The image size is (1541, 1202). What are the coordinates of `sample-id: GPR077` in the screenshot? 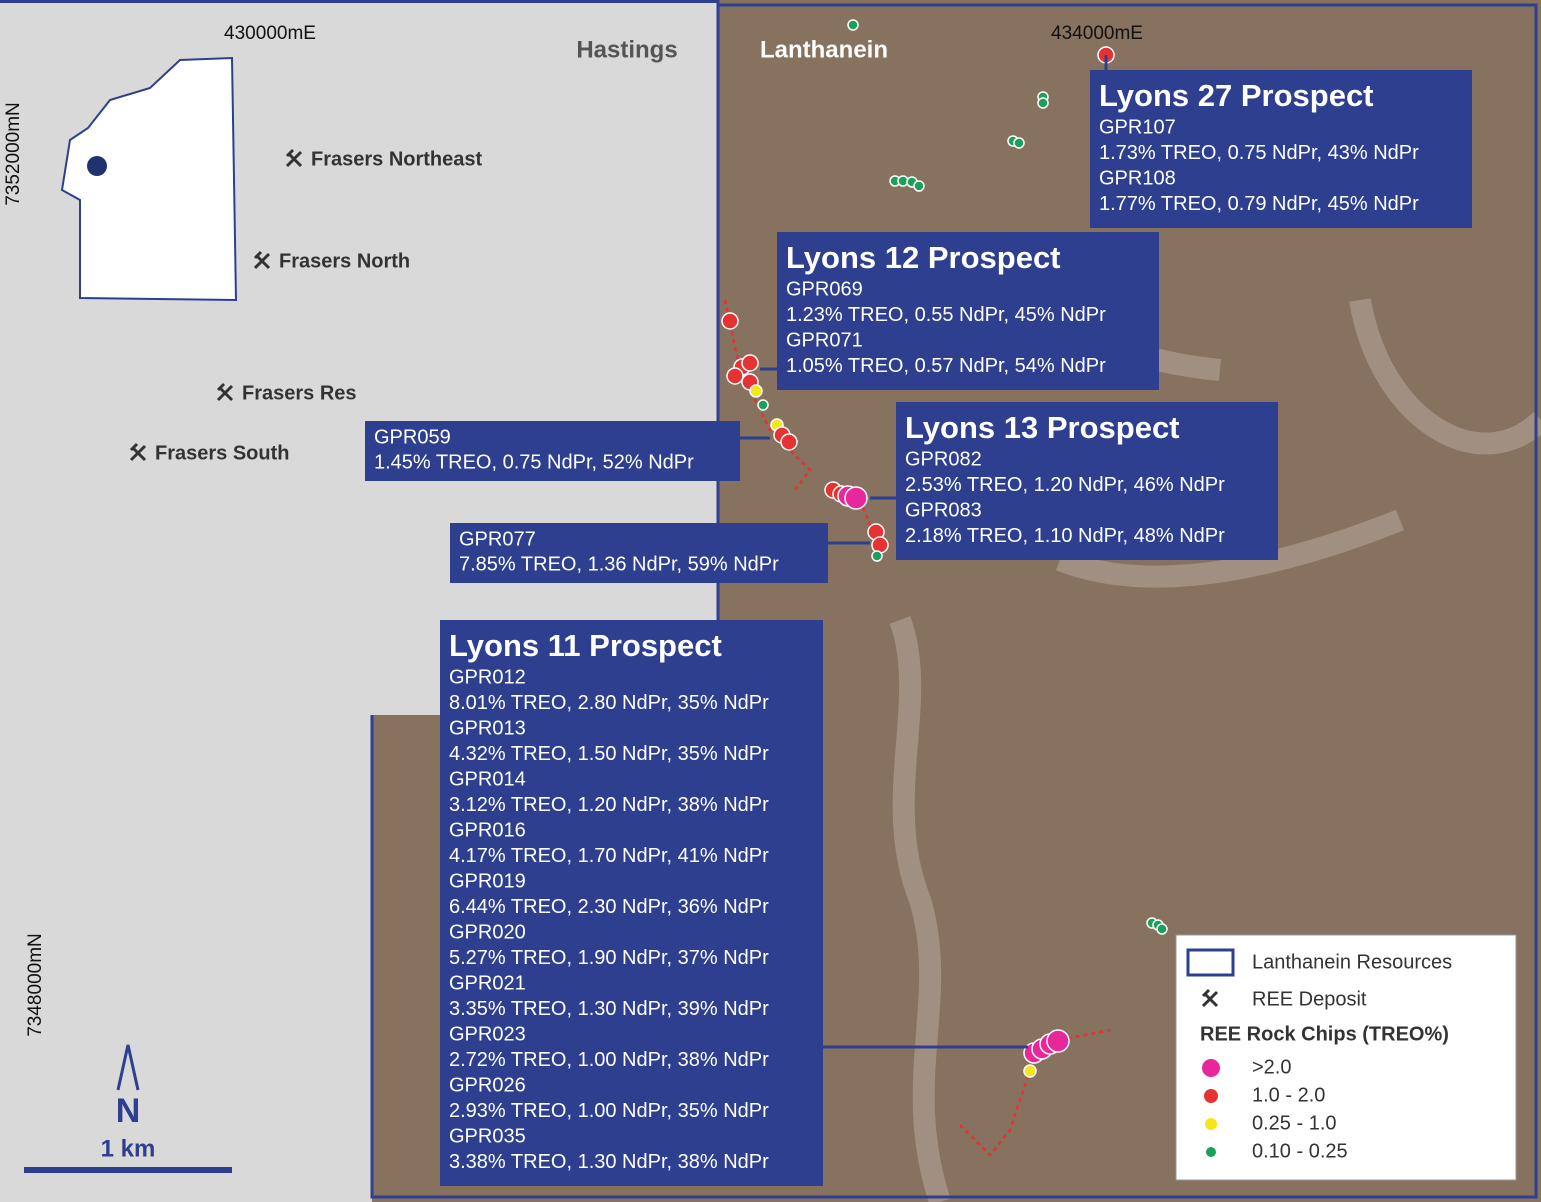 It's located at (497, 539).